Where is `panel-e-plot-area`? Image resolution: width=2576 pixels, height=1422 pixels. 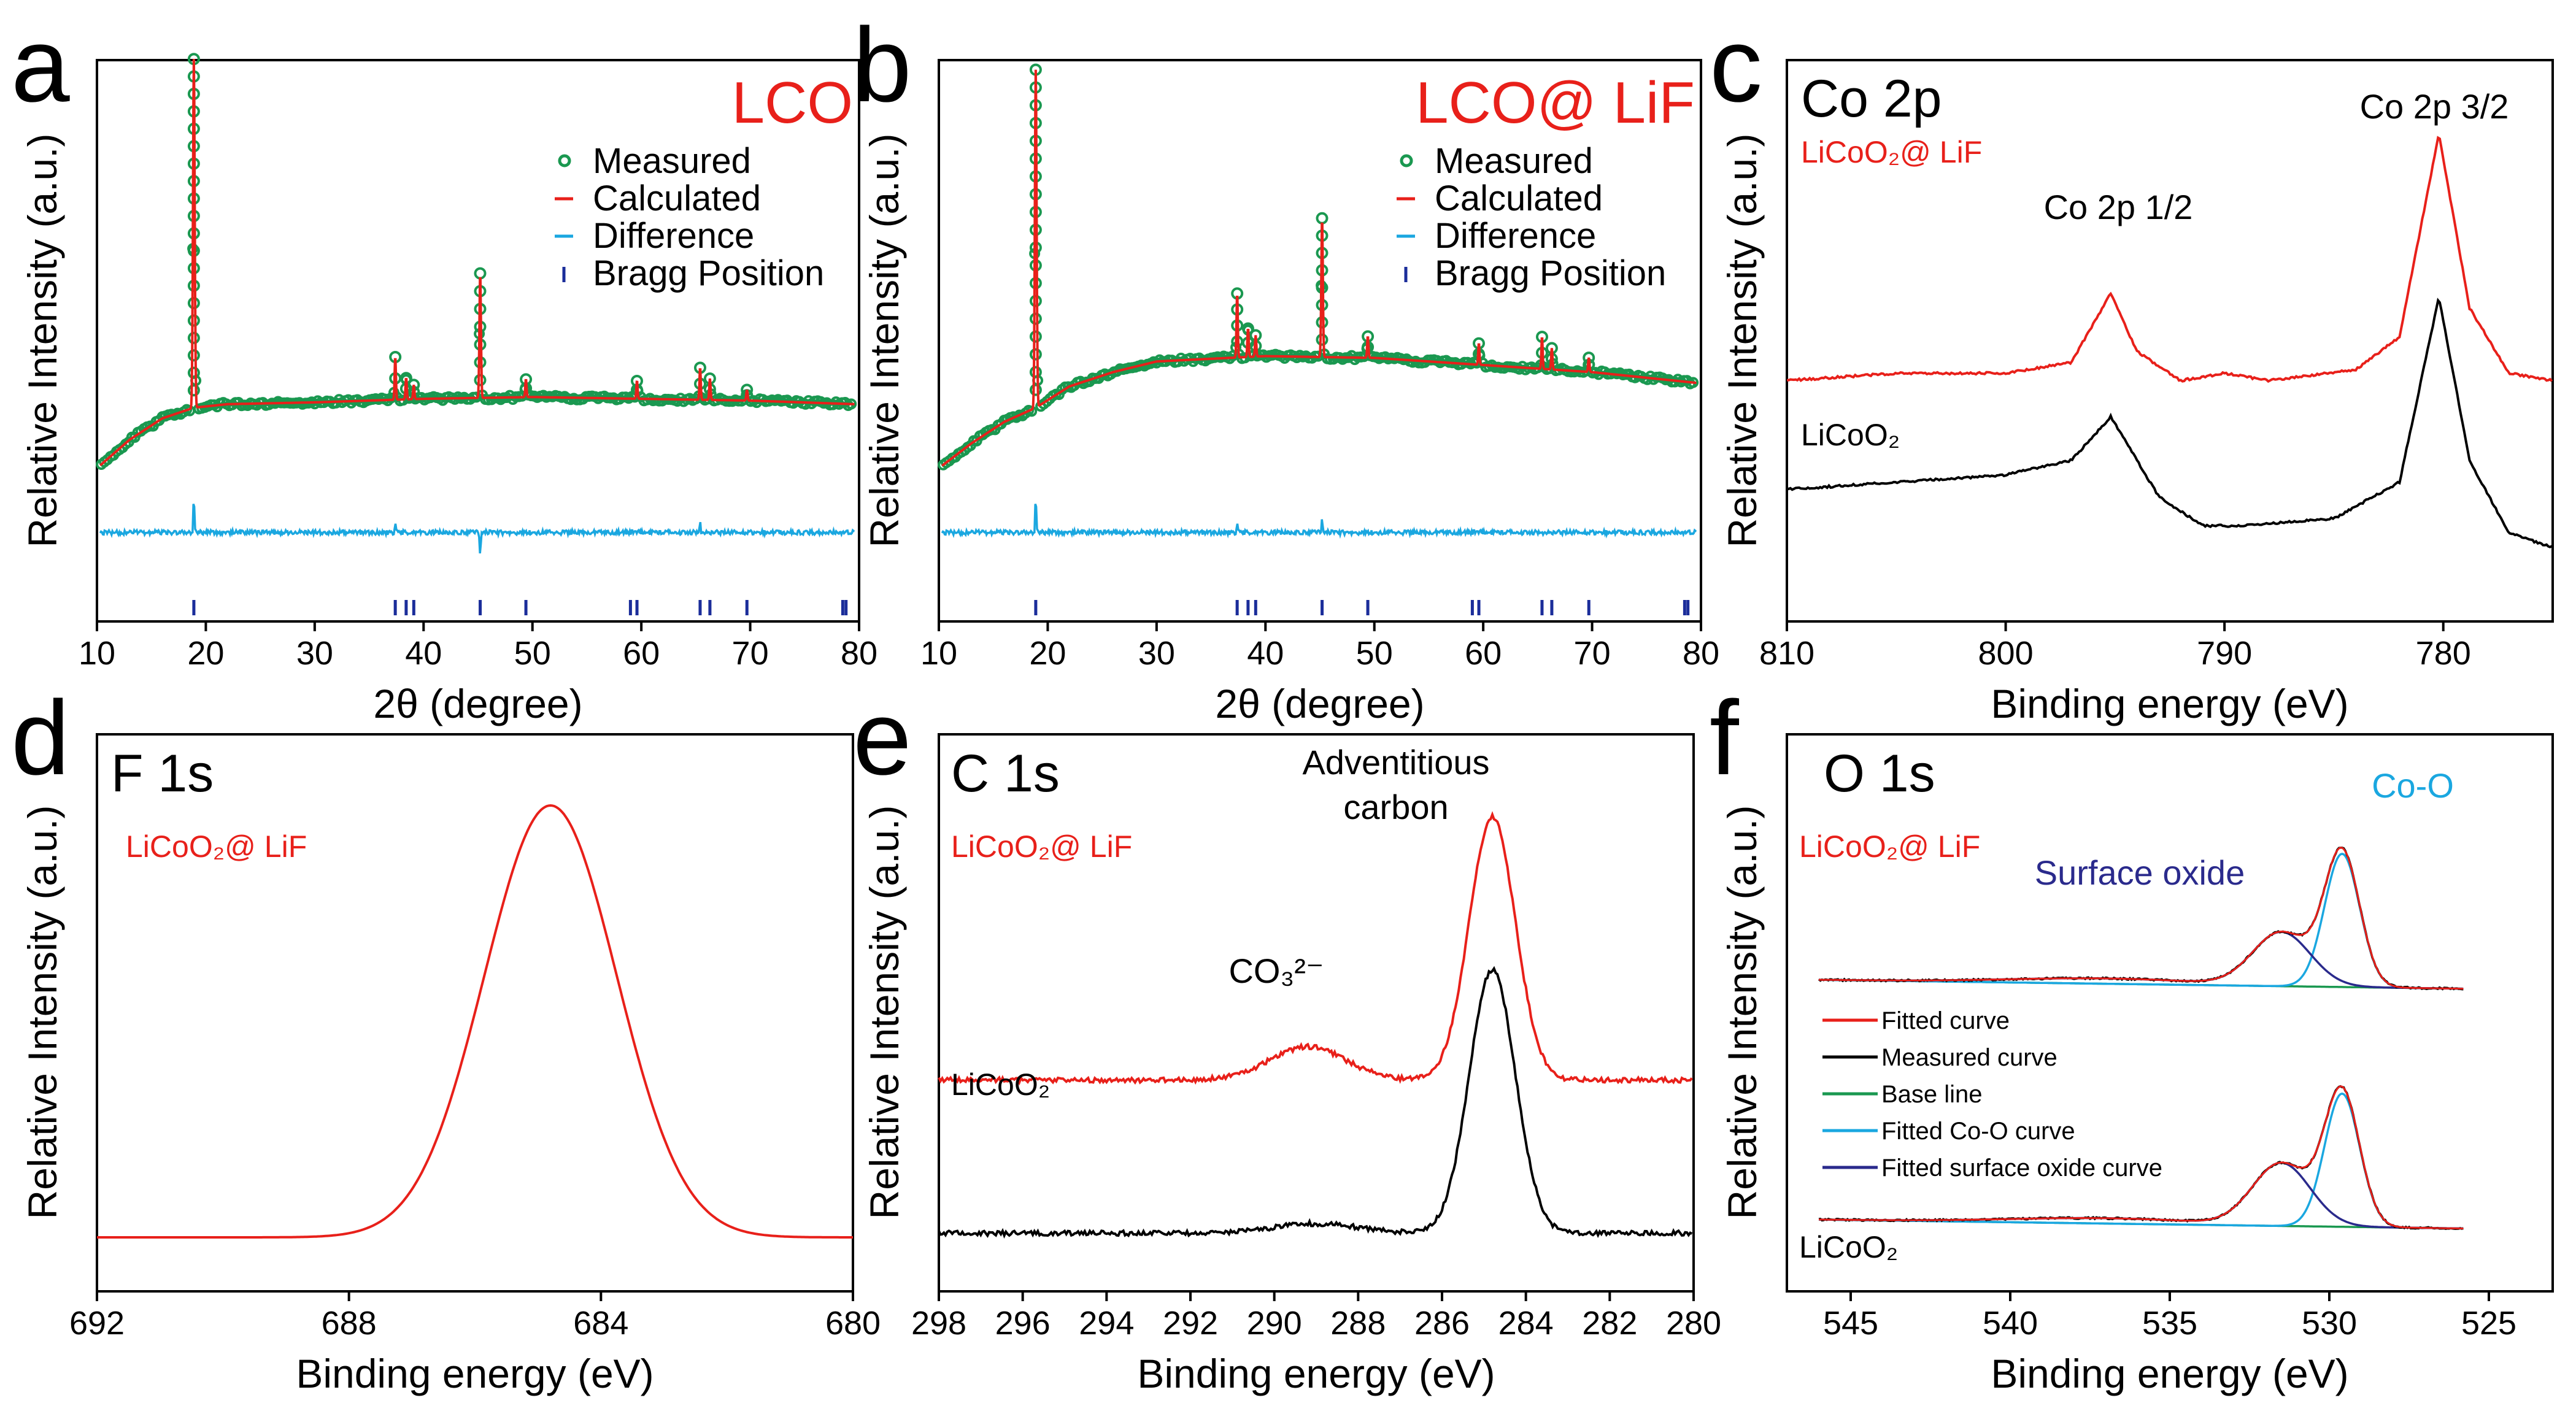
panel-e-plot-area is located at coordinates (1315, 1025).